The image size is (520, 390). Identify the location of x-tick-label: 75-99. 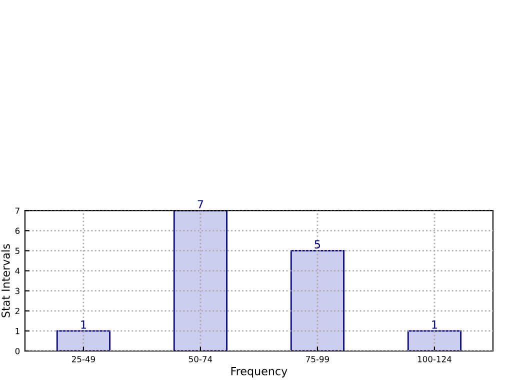
(317, 359).